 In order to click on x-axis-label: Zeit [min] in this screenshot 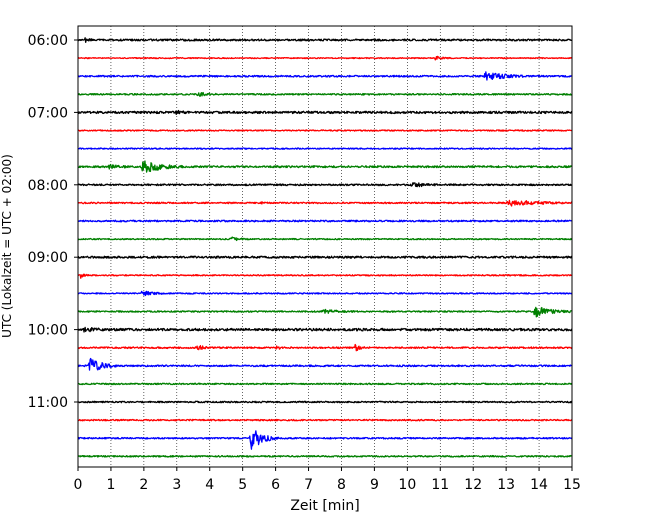, I will do `click(324, 506)`.